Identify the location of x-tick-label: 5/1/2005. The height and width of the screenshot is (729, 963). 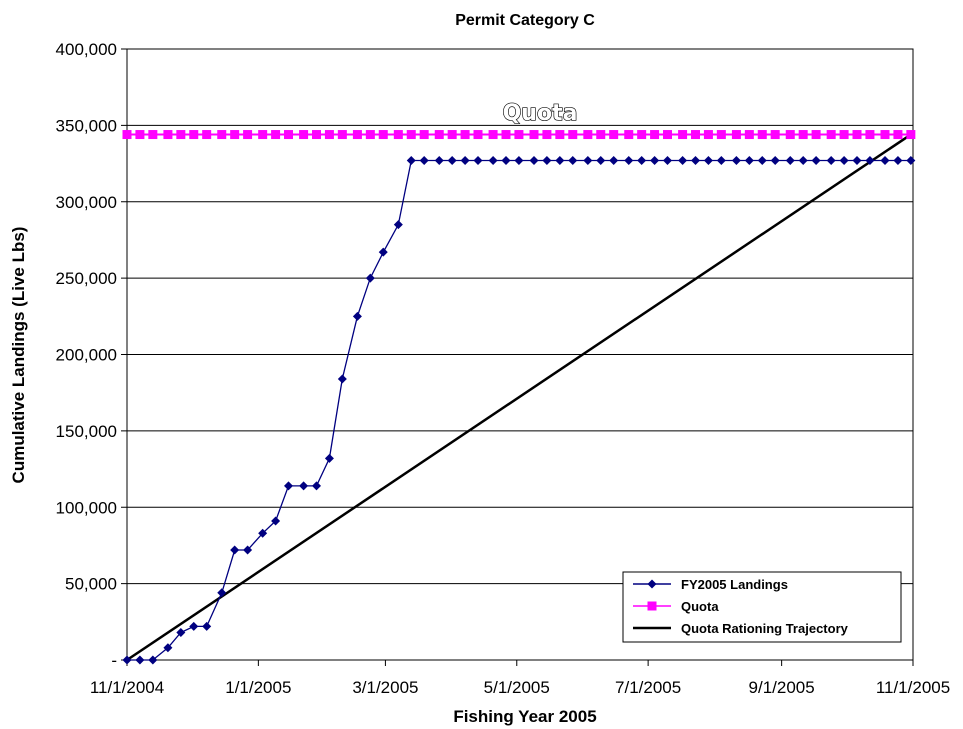
(517, 687).